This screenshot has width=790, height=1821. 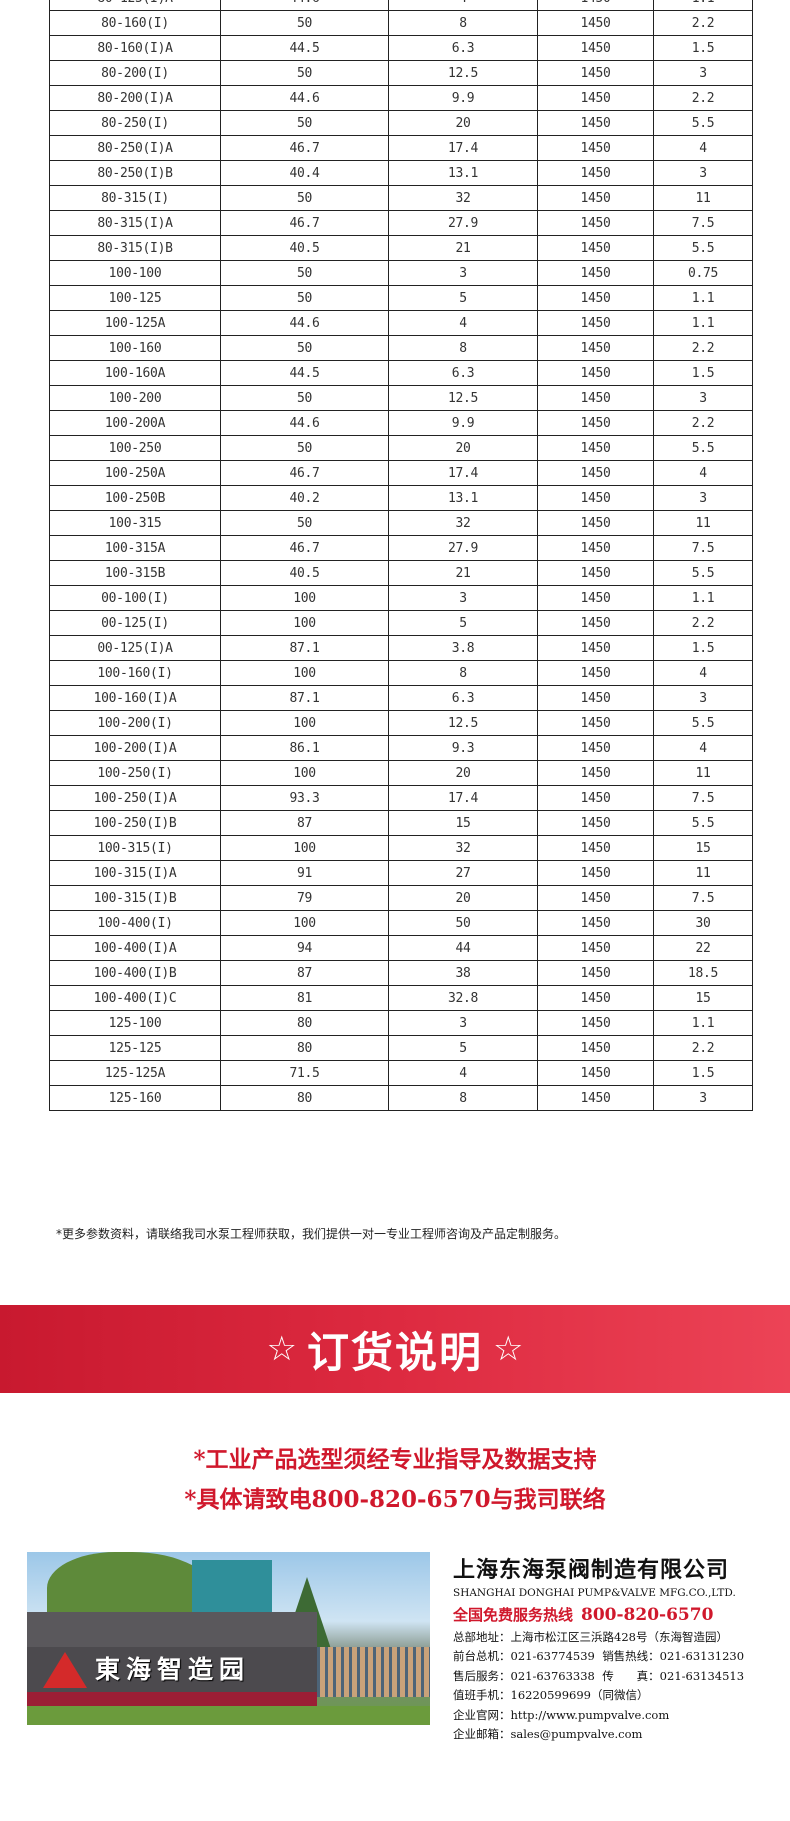 What do you see at coordinates (135, 1023) in the screenshot?
I see `table-cell: 125-100` at bounding box center [135, 1023].